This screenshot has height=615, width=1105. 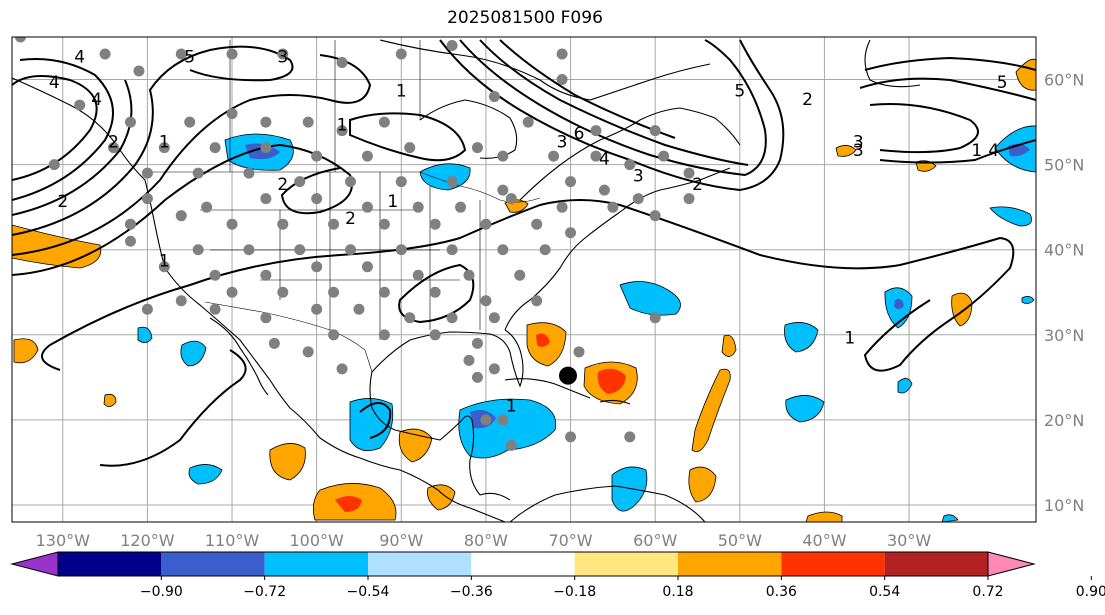 I want to click on colorbar-label: 0.18, so click(x=677, y=592).